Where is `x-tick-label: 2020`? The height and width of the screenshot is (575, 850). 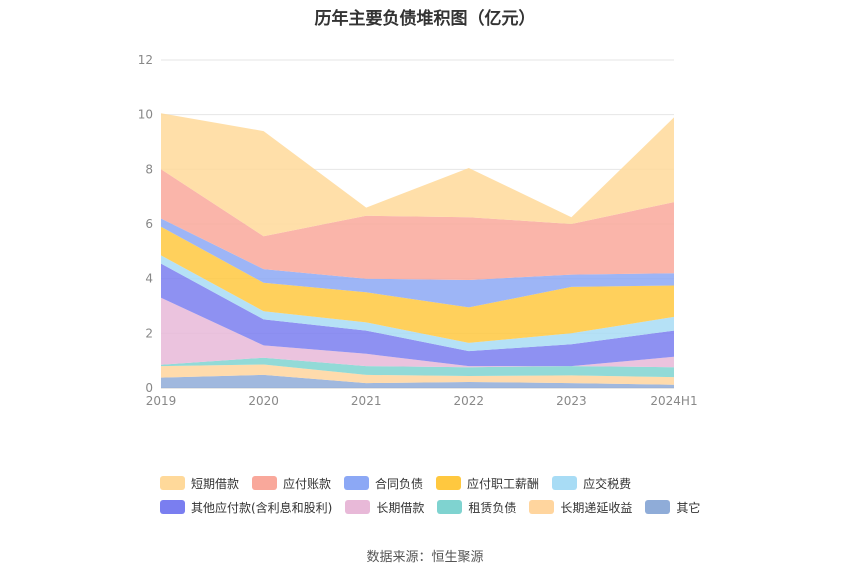
x-tick-label: 2020 is located at coordinates (263, 401).